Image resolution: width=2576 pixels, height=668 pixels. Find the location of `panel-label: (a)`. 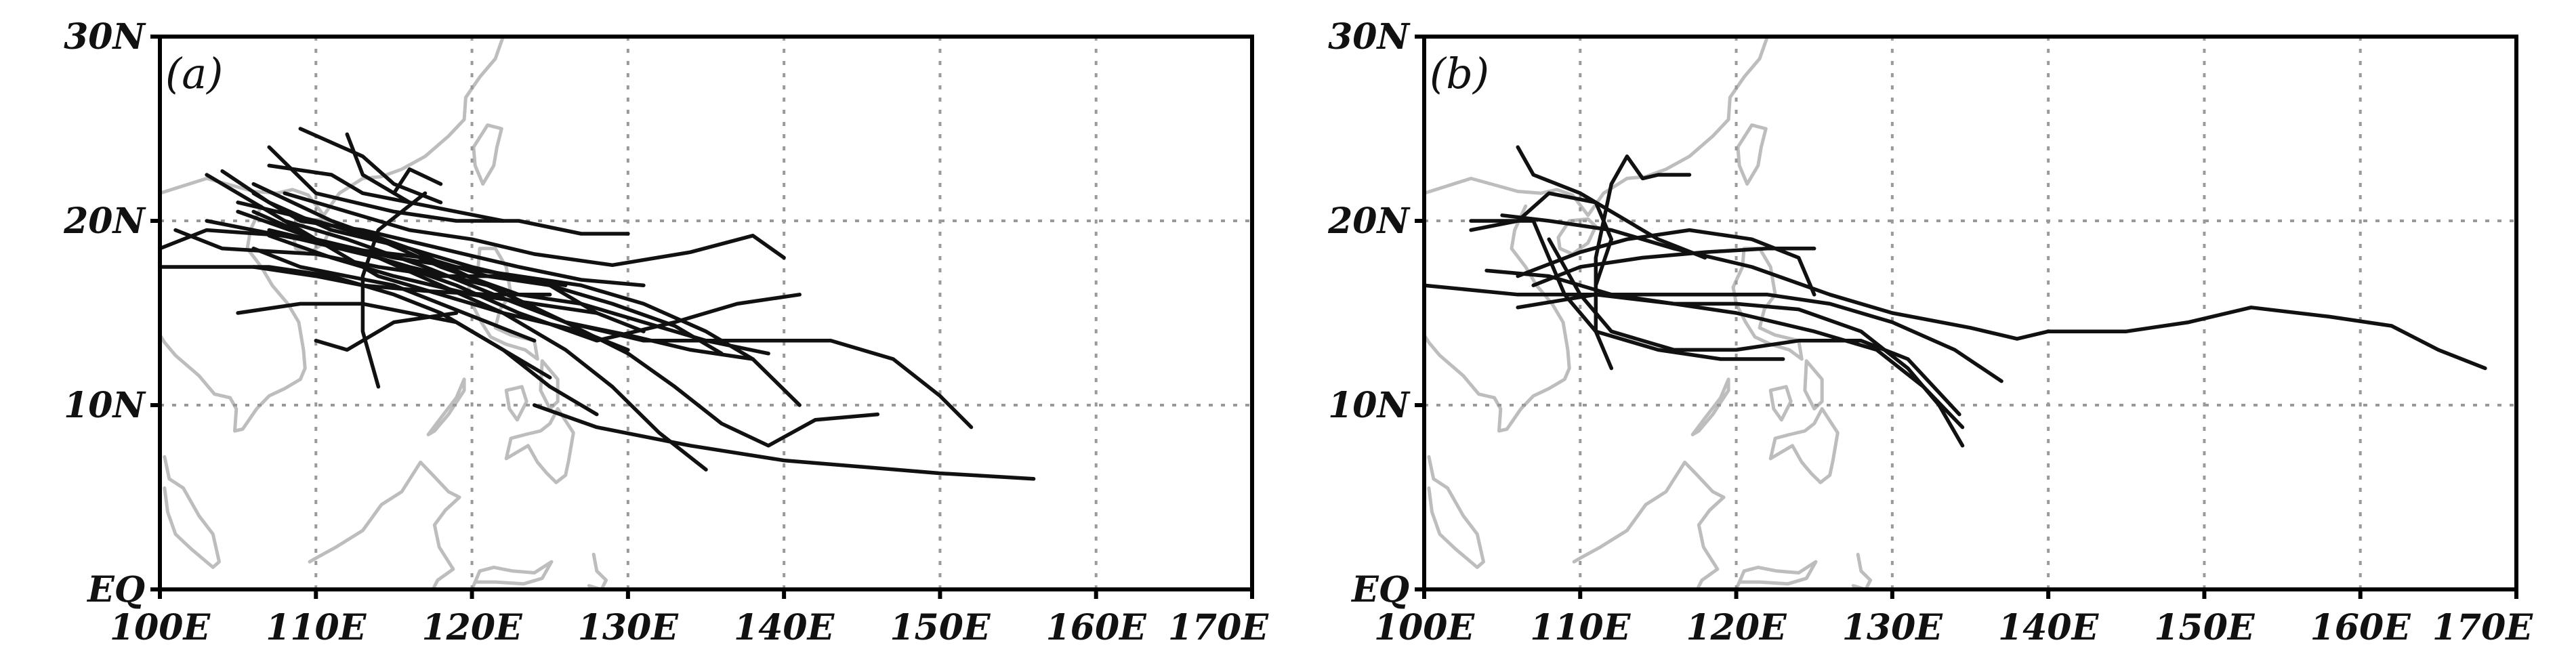

panel-label: (a) is located at coordinates (194, 73).